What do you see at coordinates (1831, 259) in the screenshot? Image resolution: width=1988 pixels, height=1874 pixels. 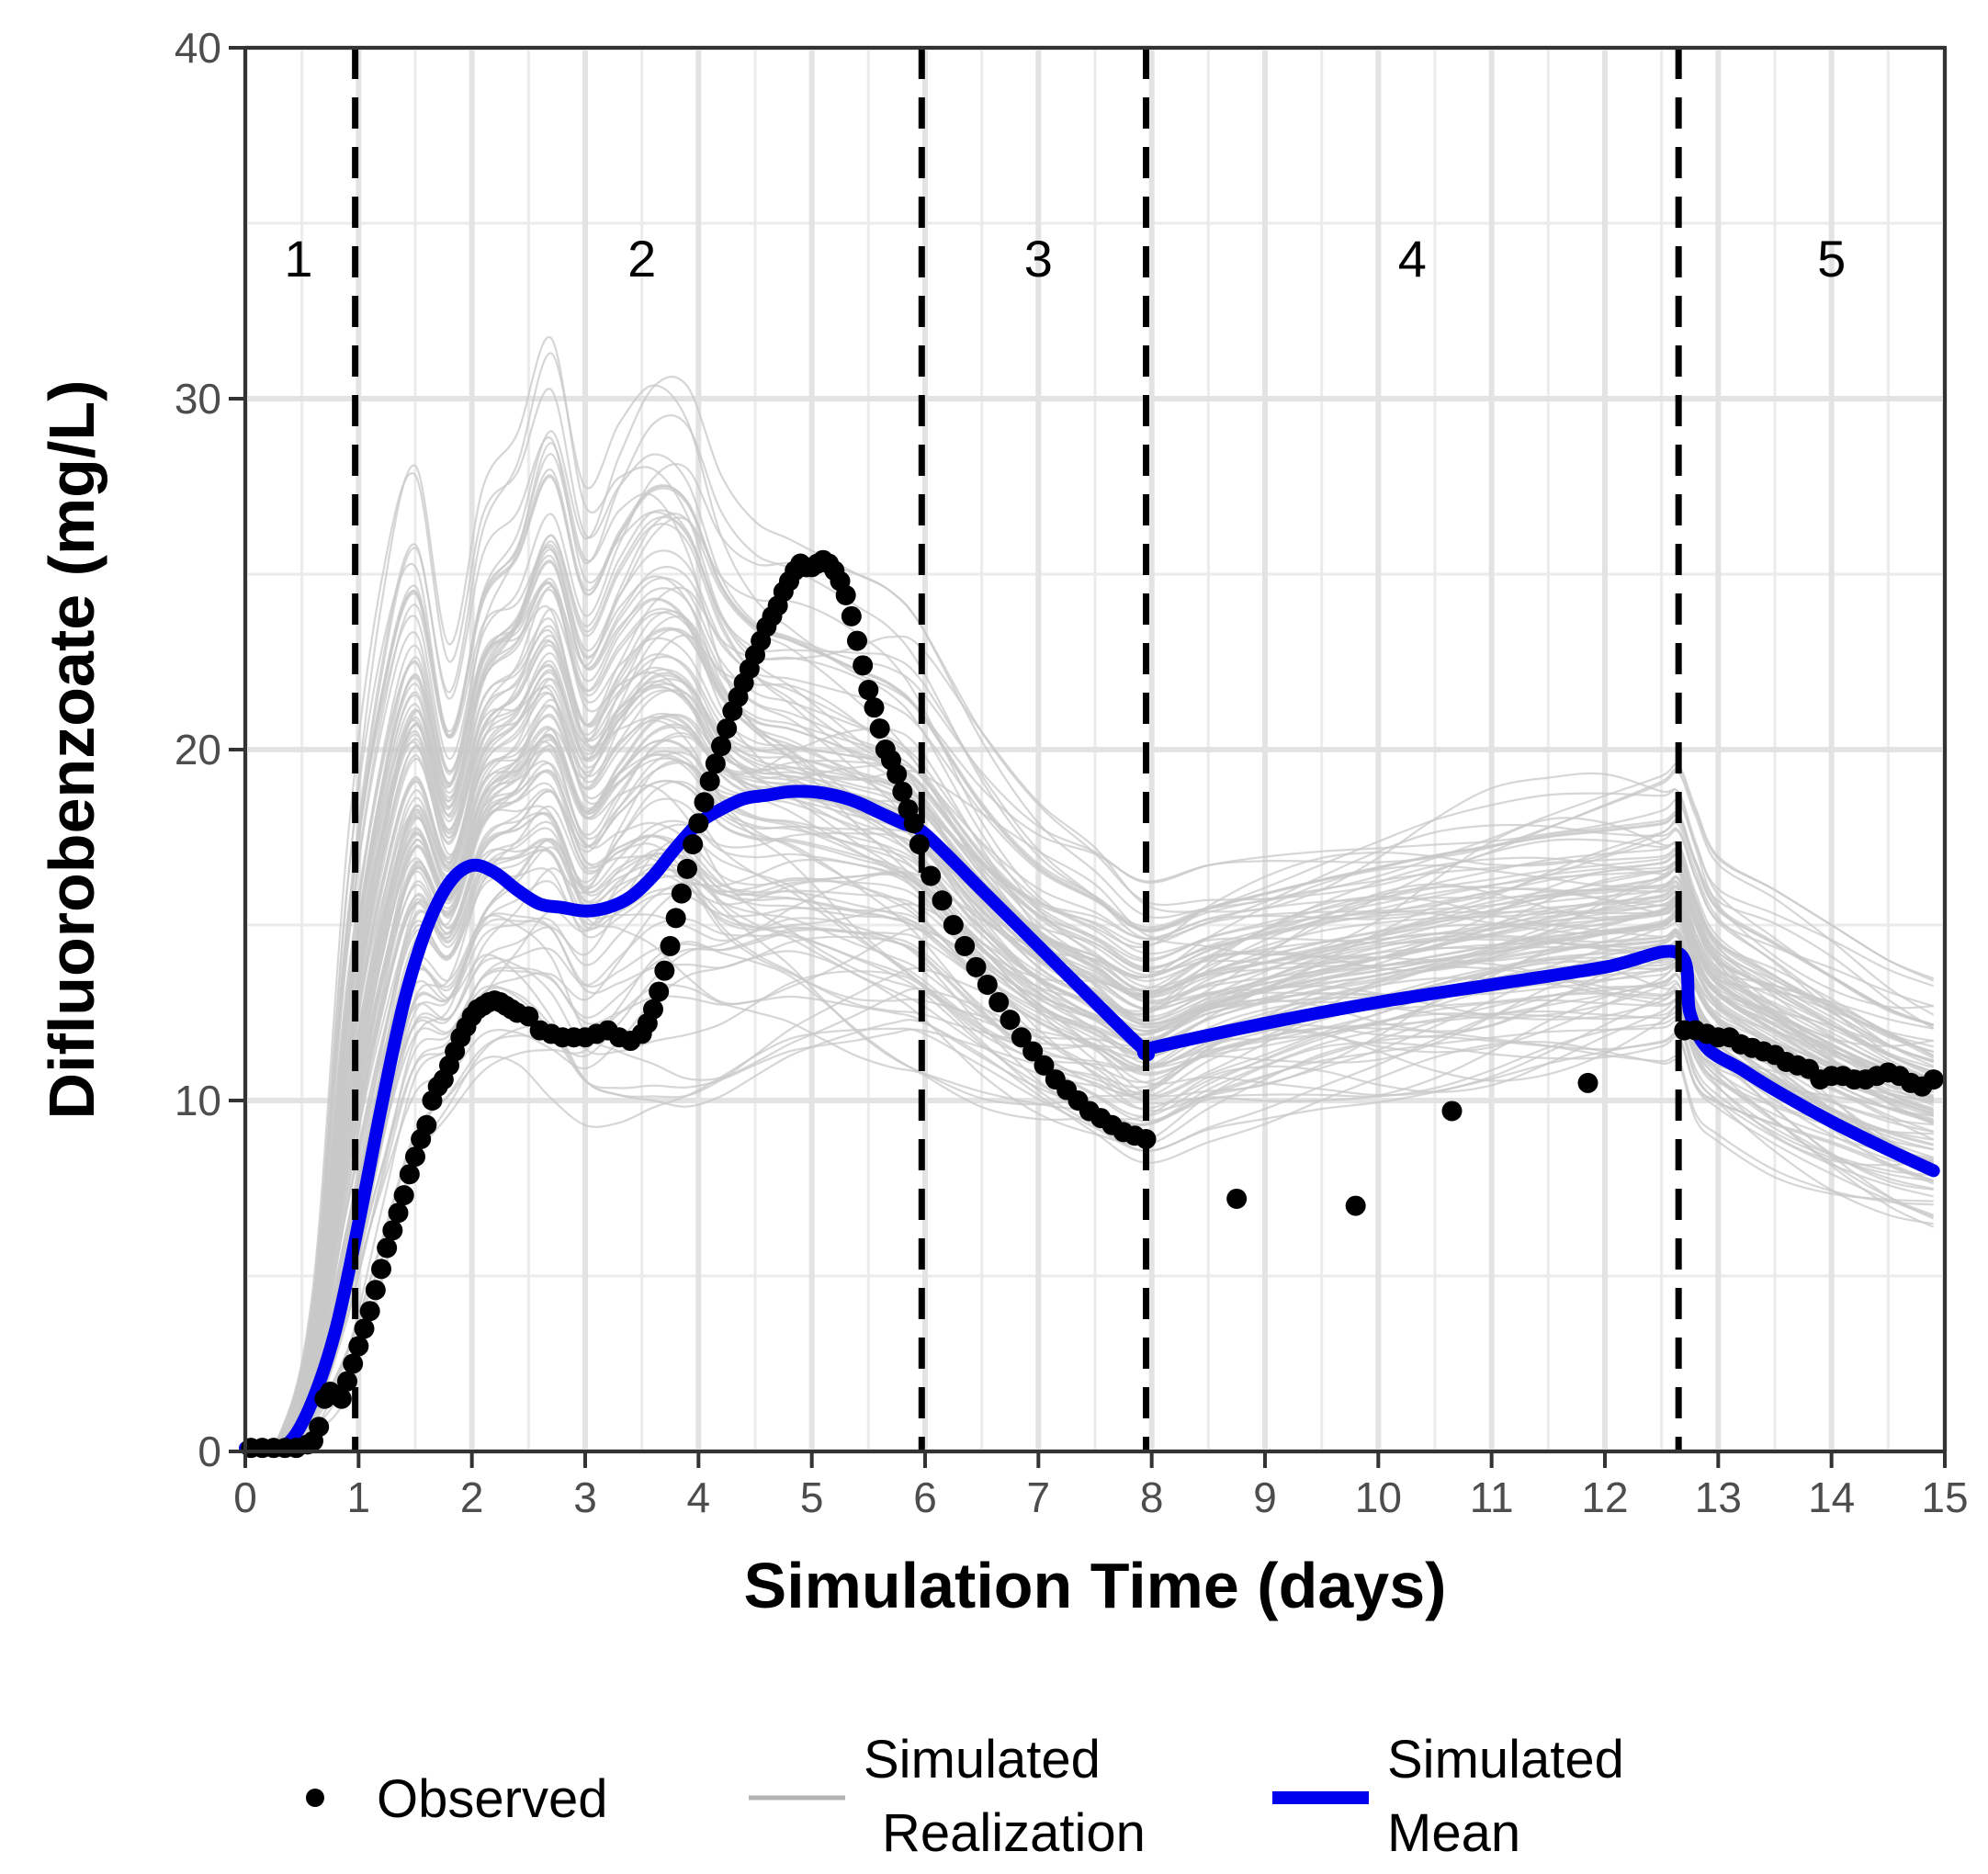 I see `phase-label: 5` at bounding box center [1831, 259].